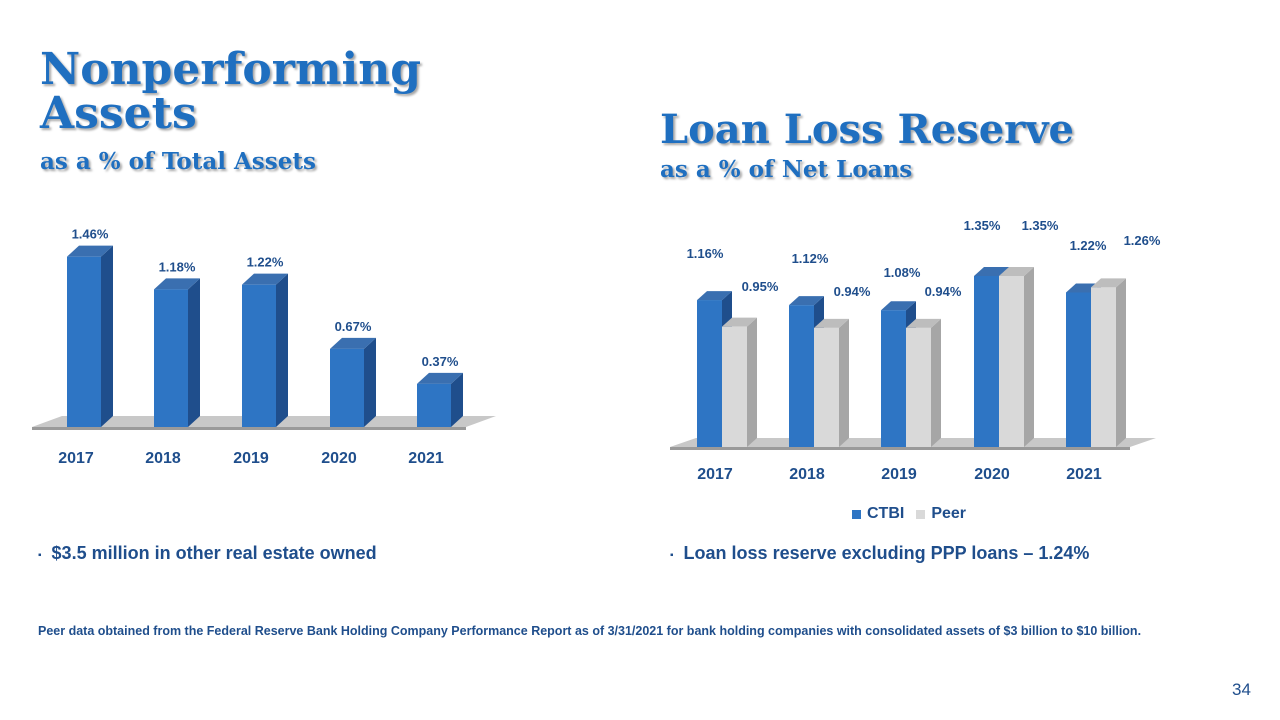 This screenshot has width=1280, height=720. What do you see at coordinates (949, 513) in the screenshot?
I see `legend-label-peer: Peer` at bounding box center [949, 513].